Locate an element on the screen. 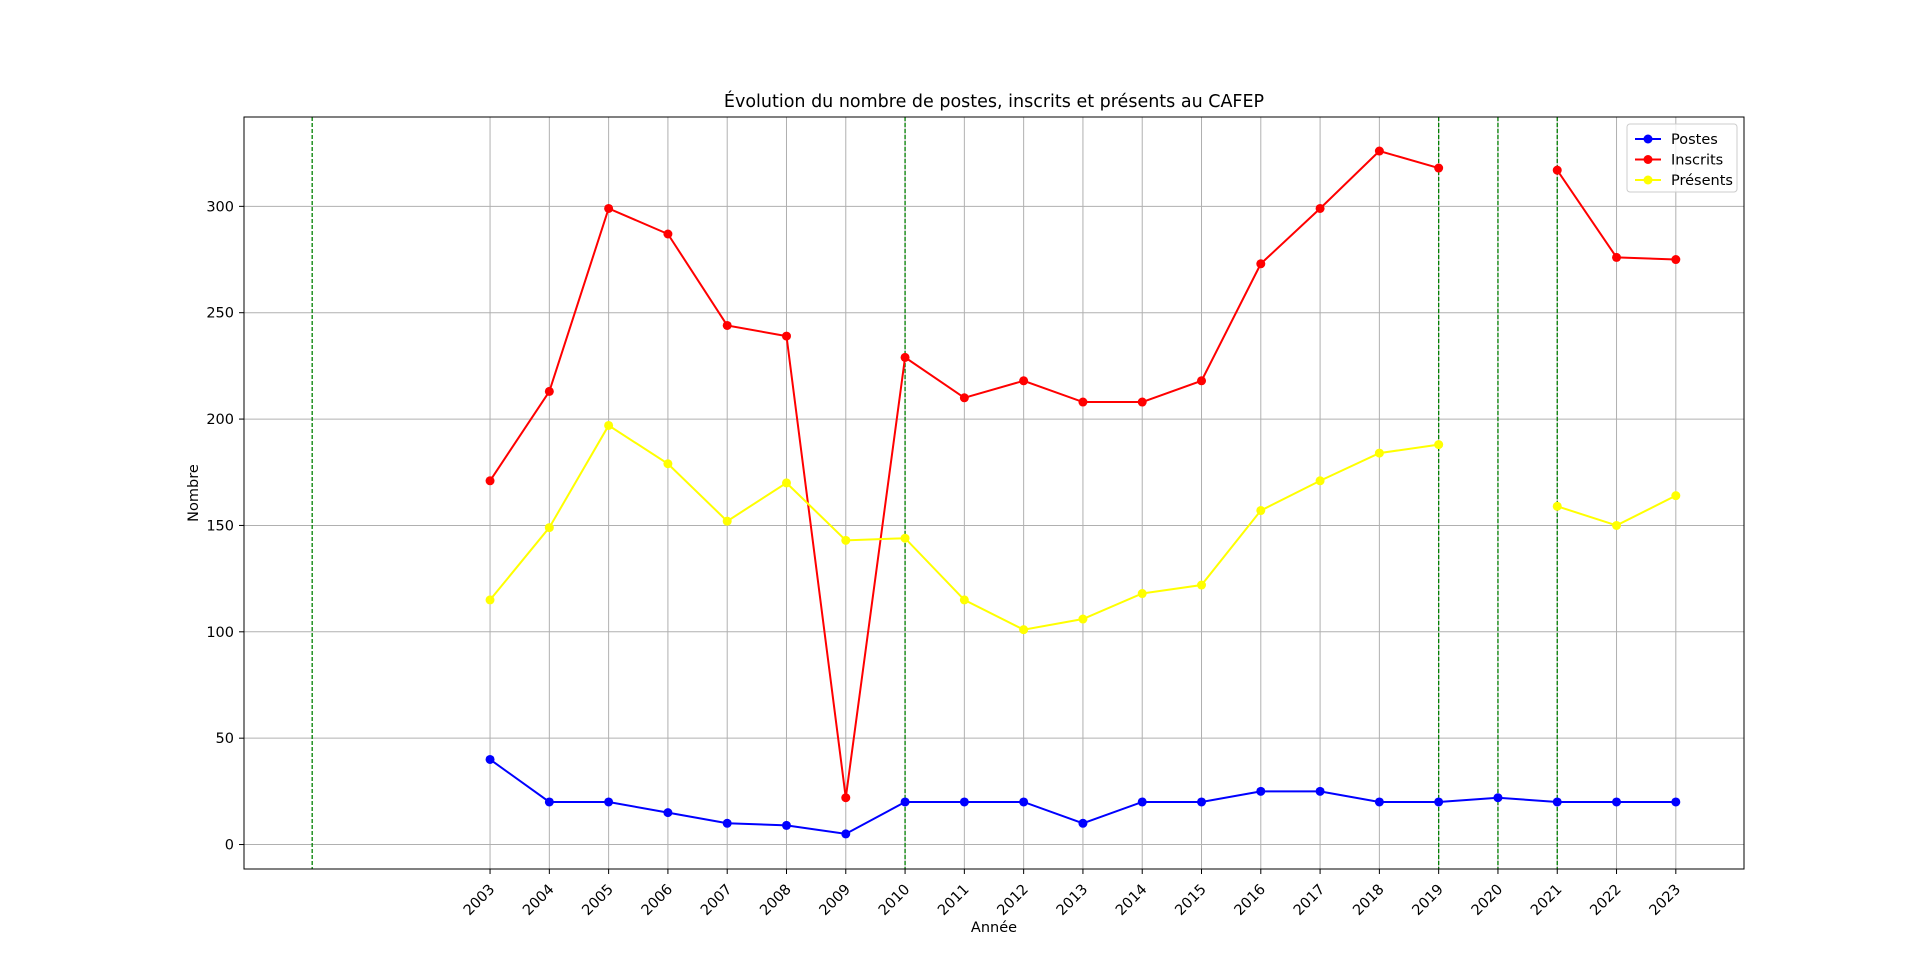 The image size is (1920, 967). legend-marker-postes is located at coordinates (1648, 139).